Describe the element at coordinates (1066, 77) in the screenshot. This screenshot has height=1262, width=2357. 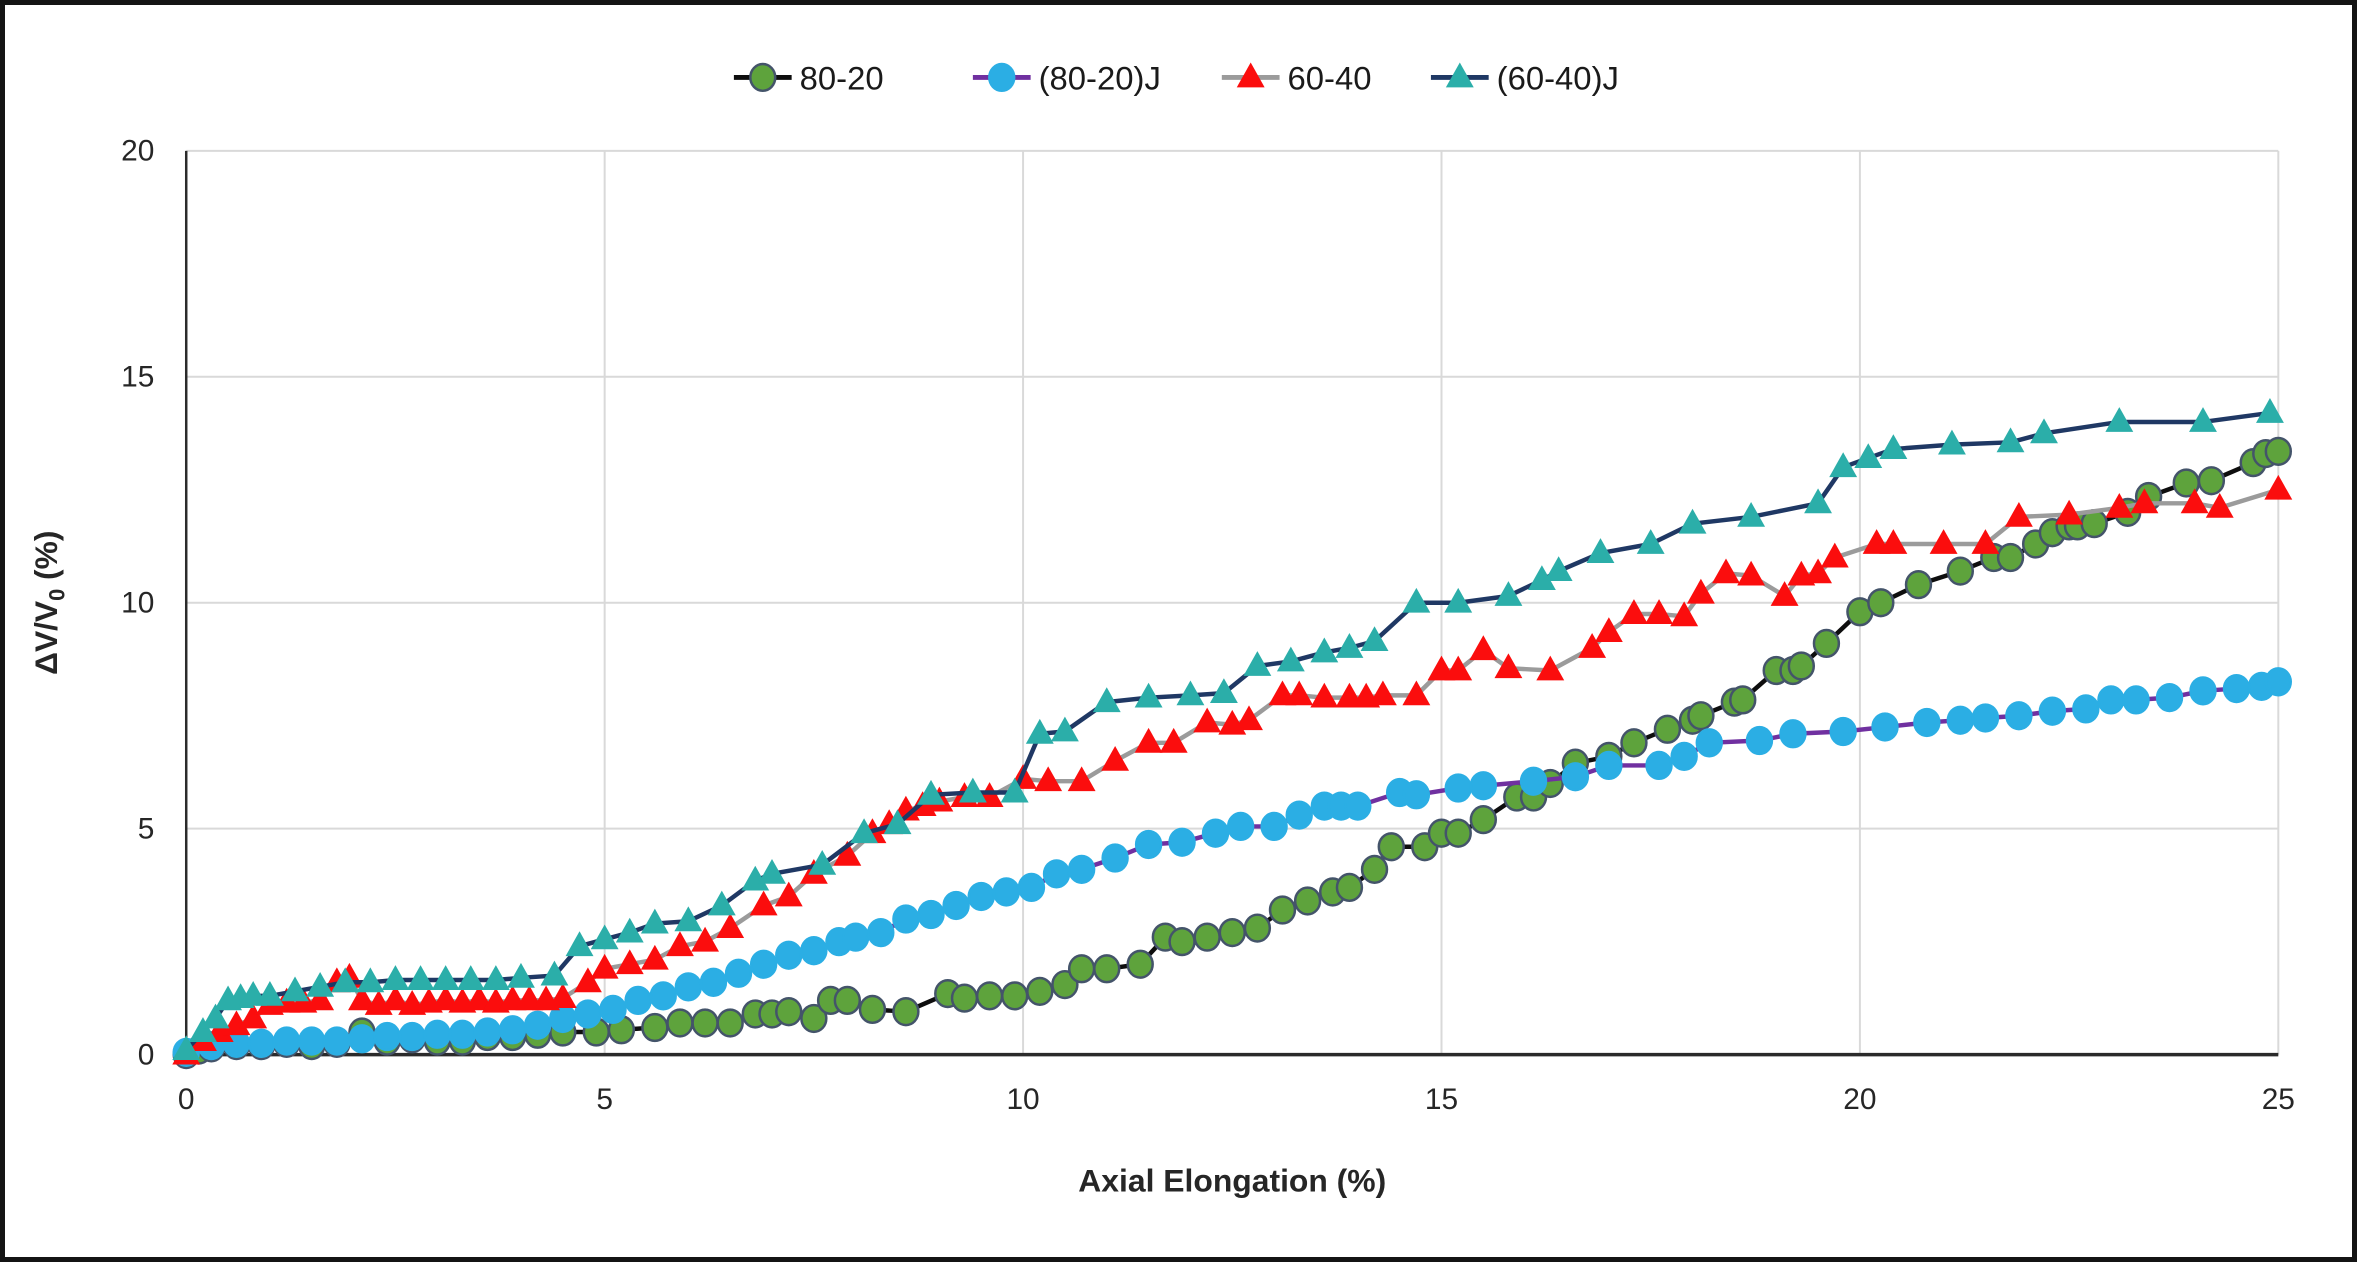
I see `legend-item-(80-20)J: (80-20)J` at that location.